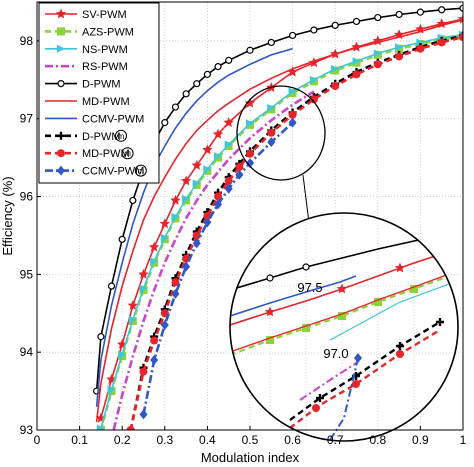  I want to click on y-tick-label: 94, so click(27, 352).